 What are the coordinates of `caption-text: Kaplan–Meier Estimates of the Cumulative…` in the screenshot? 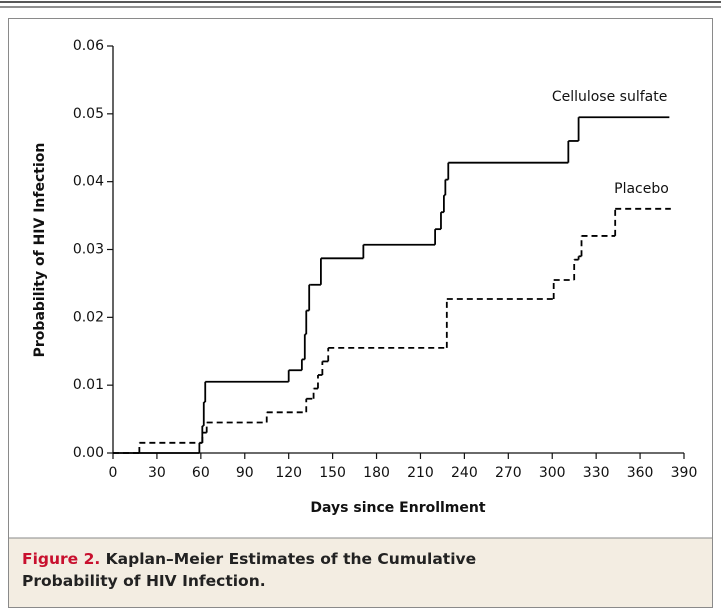 It's located at (249, 570).